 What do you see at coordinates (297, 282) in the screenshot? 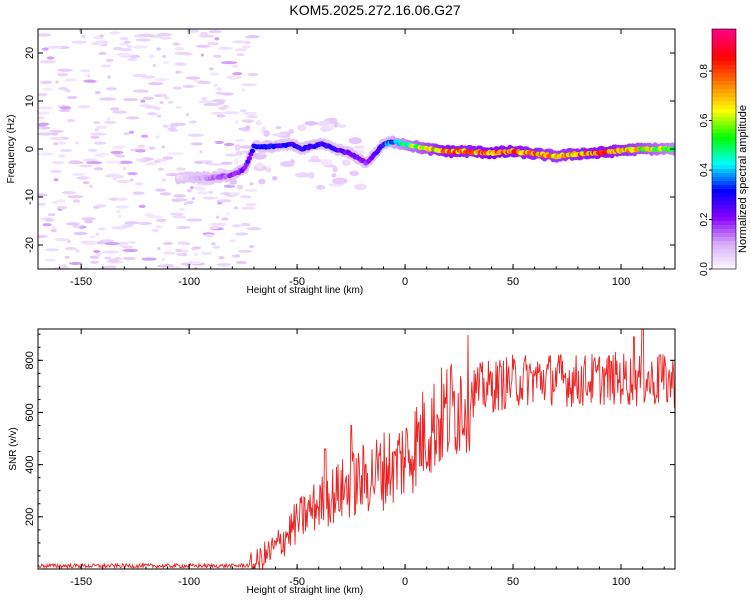
I see `x-tick-label: -50` at bounding box center [297, 282].